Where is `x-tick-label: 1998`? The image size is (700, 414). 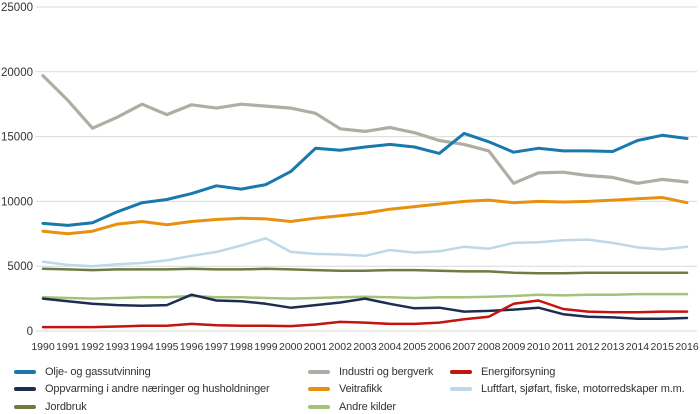
x-tick-label: 1998 is located at coordinates (241, 347).